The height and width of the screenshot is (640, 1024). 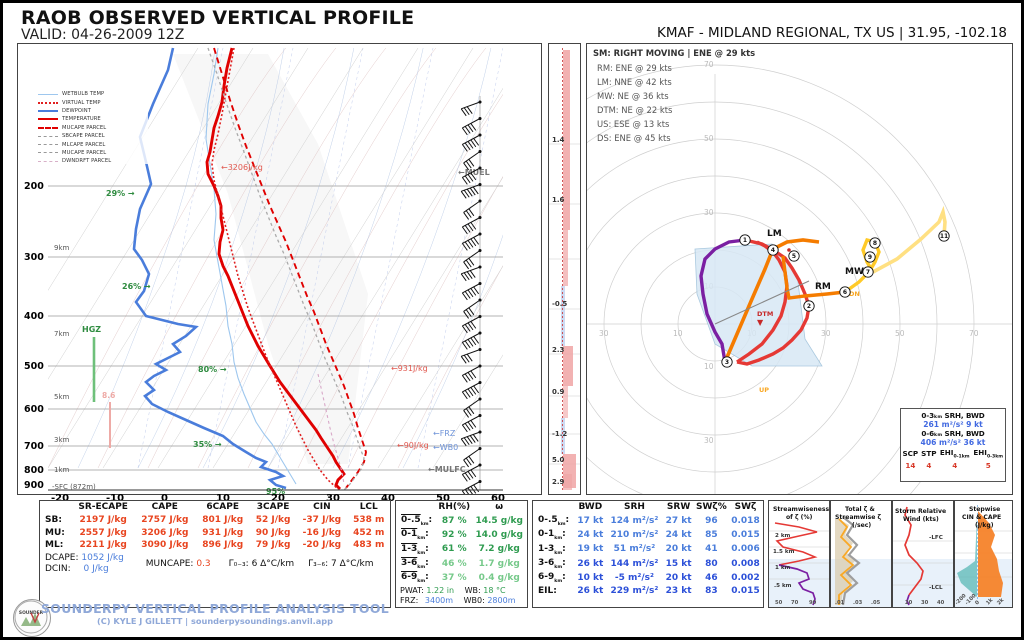 What do you see at coordinates (921, 519) in the screenshot?
I see `svg-text: Wind (kts)` at bounding box center [921, 519].